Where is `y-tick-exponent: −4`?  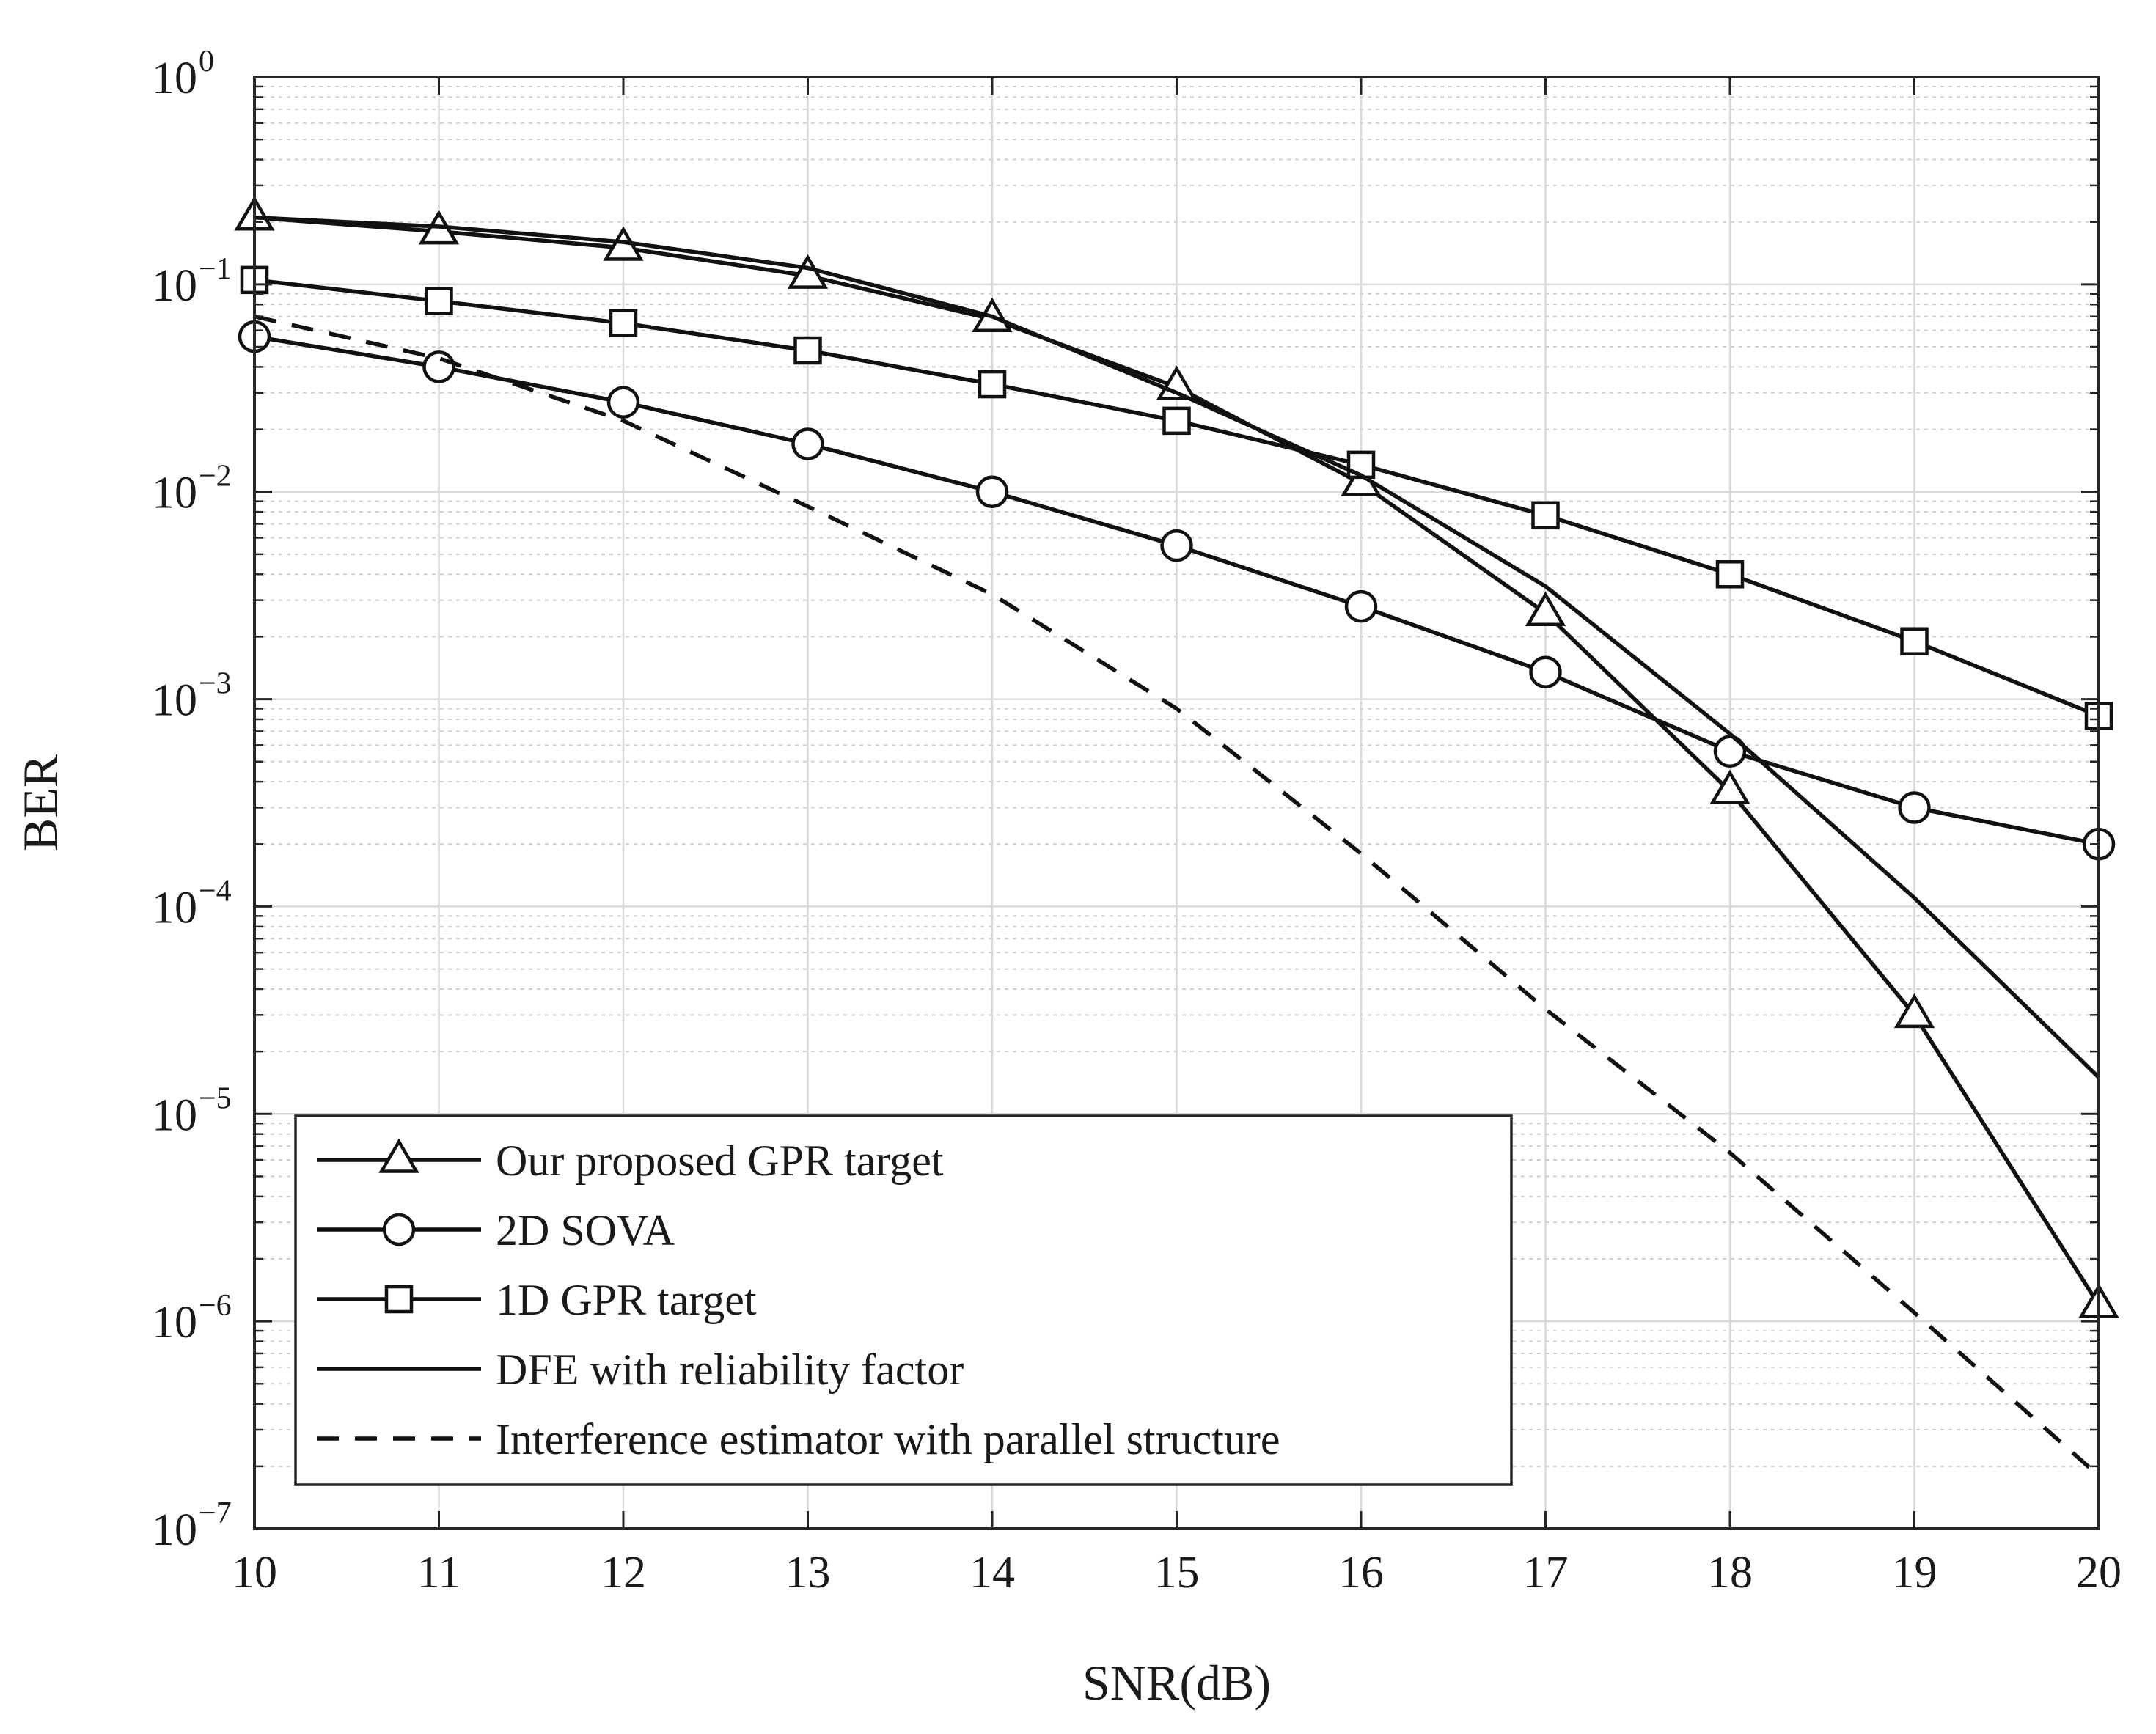 y-tick-exponent: −4 is located at coordinates (215, 891).